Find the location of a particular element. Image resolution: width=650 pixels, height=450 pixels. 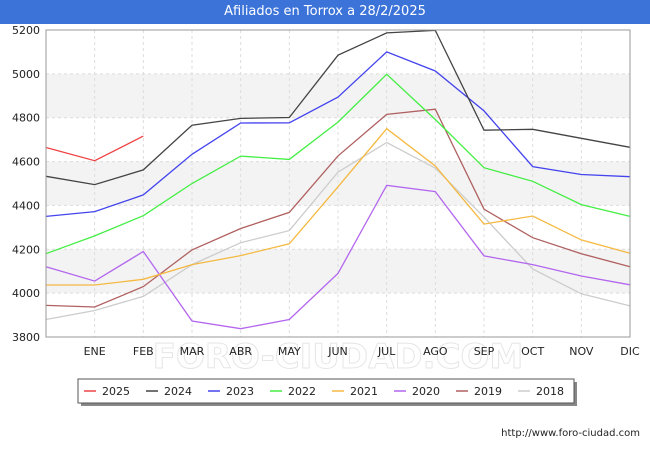

y-tick-label: 3800 is located at coordinates (26, 337).